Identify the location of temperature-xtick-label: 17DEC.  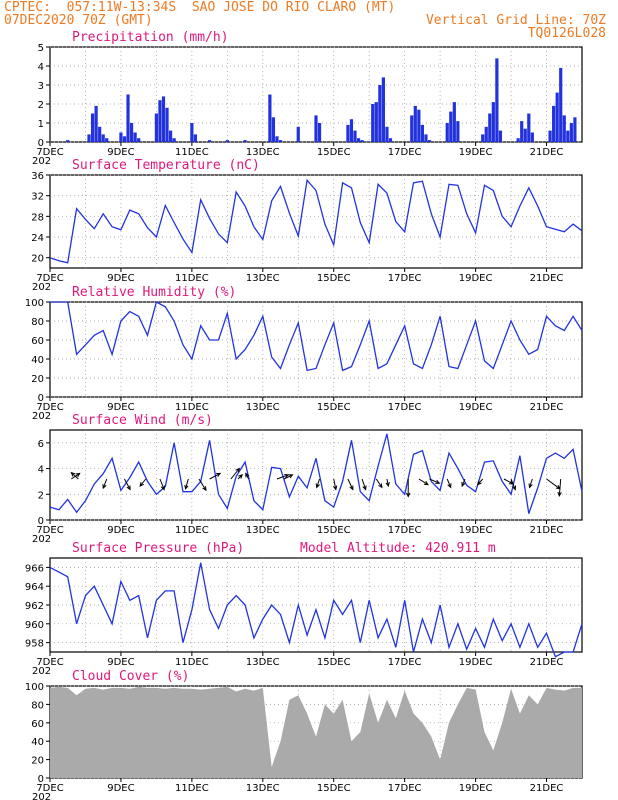
(405, 278).